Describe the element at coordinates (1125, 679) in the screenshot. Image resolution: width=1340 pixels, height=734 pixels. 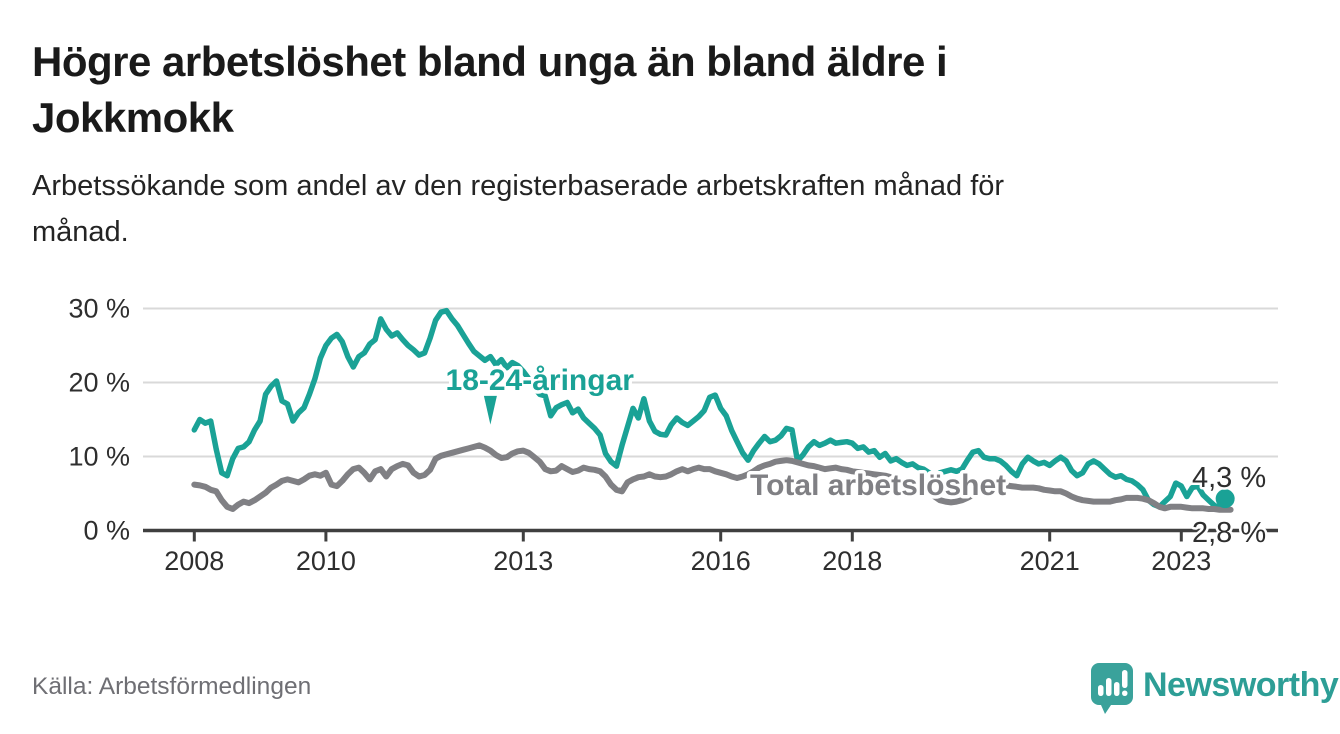
I see `logo-exclamation-bar` at that location.